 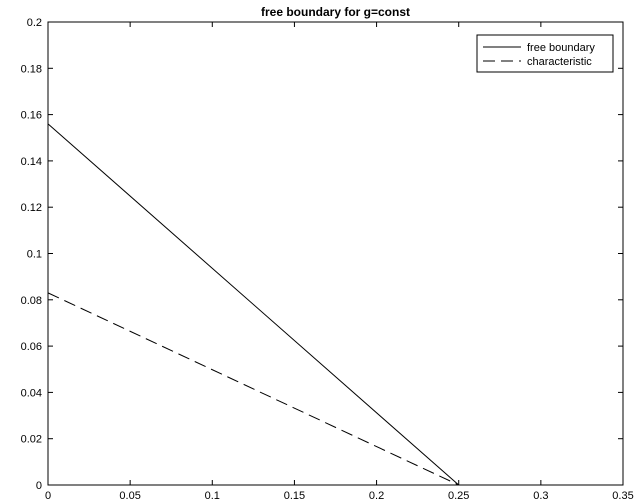 I want to click on y-tick-label: 0.2, so click(x=34, y=23).